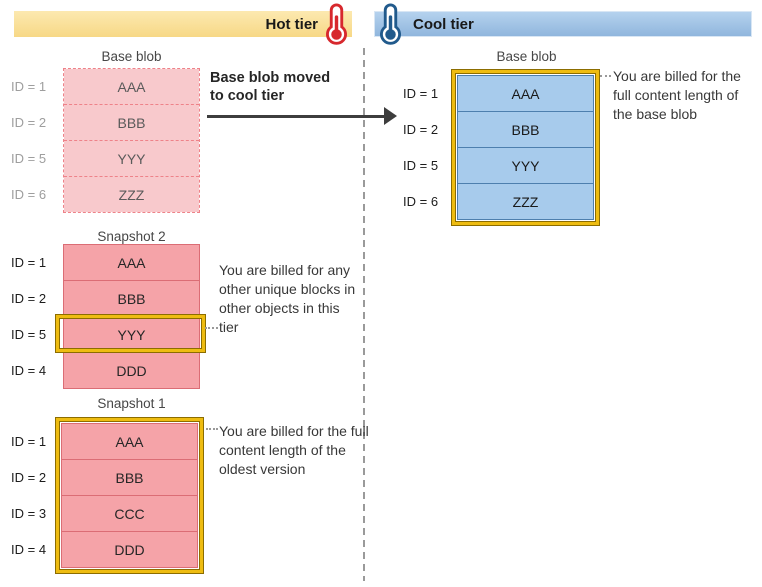 This screenshot has width=762, height=587. Describe the element at coordinates (183, 24) in the screenshot. I see `hot-tier-header: Hot tier` at that location.